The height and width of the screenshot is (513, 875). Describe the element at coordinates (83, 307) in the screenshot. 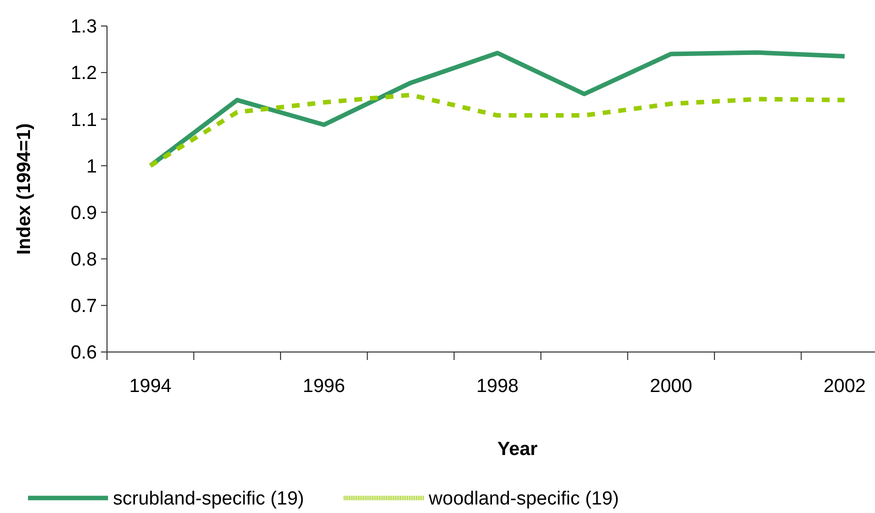

I see `y-tick-label: 0.7` at that location.